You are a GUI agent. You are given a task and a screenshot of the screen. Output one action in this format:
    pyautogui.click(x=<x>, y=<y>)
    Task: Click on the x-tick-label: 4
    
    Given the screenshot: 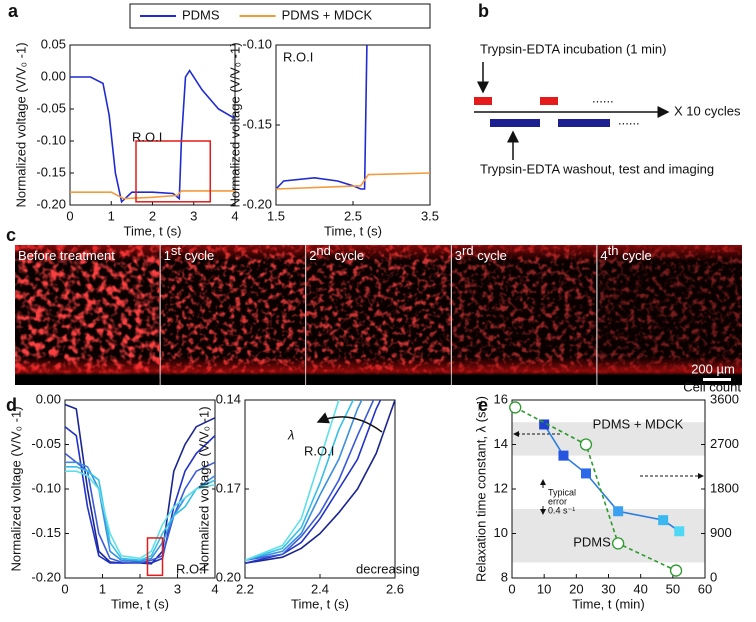 What is the action you would take?
    pyautogui.click(x=214, y=588)
    